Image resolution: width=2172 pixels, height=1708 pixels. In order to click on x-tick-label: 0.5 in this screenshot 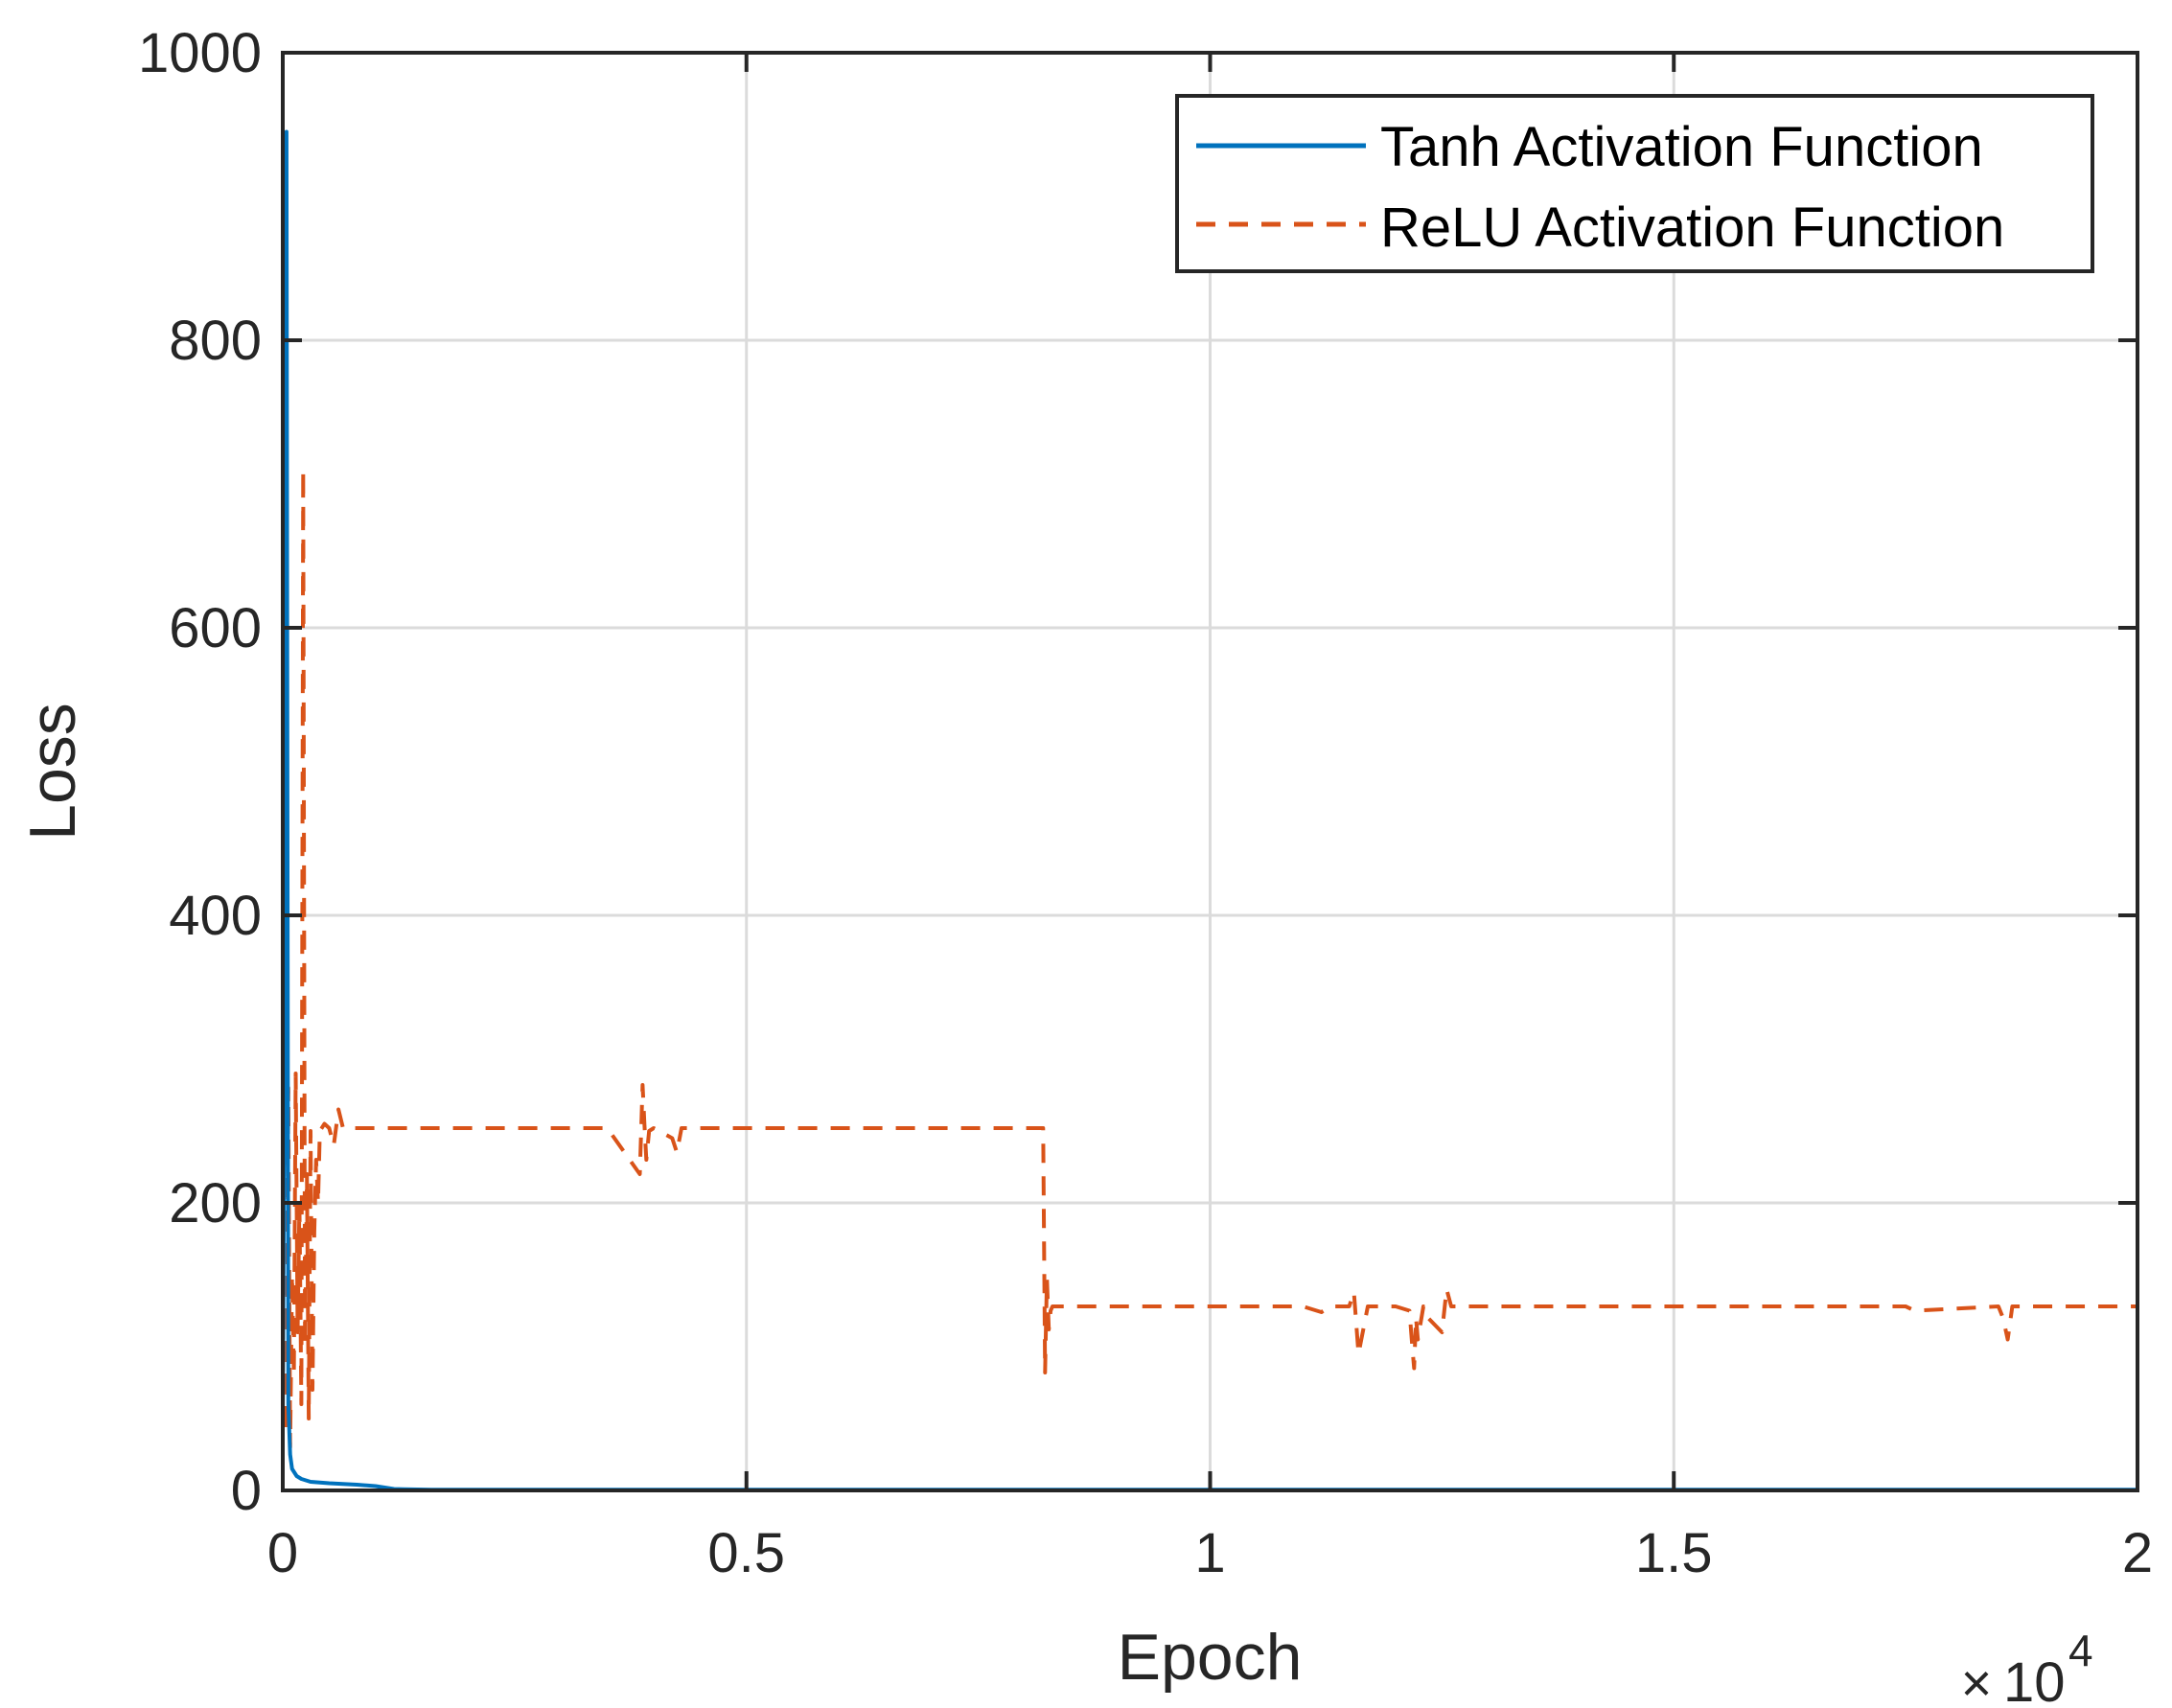, I will do `click(746, 1553)`.